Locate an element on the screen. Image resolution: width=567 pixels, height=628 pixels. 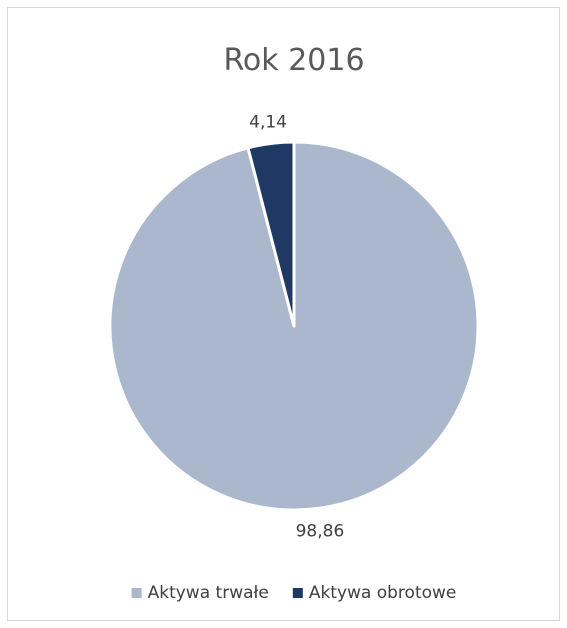
legend-label: Aktywa obrotowe is located at coordinates (383, 593).